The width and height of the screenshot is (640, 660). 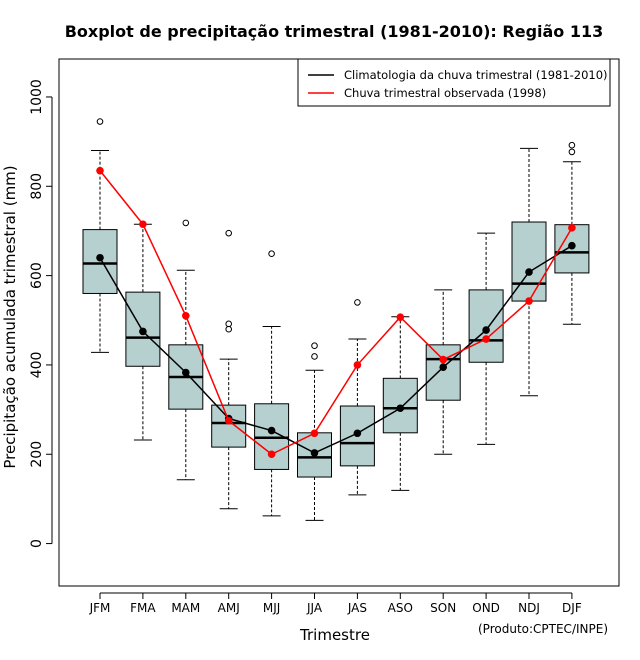 I want to click on x-tick-label-JAS: JAS, so click(x=357, y=608).